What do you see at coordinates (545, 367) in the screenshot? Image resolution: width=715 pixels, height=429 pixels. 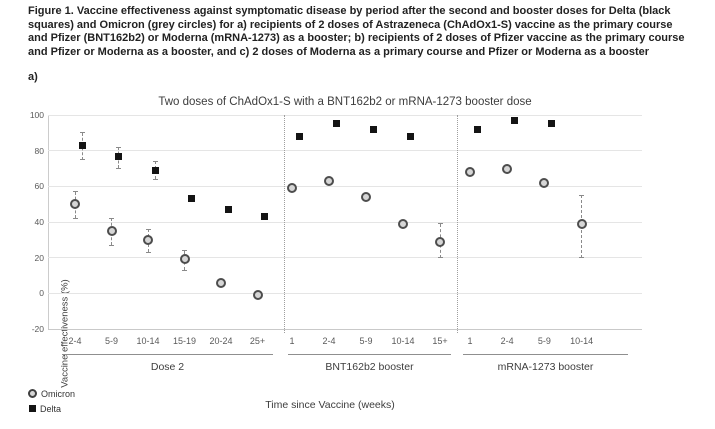 I see `group-label: mRNA-1273 booster` at bounding box center [545, 367].